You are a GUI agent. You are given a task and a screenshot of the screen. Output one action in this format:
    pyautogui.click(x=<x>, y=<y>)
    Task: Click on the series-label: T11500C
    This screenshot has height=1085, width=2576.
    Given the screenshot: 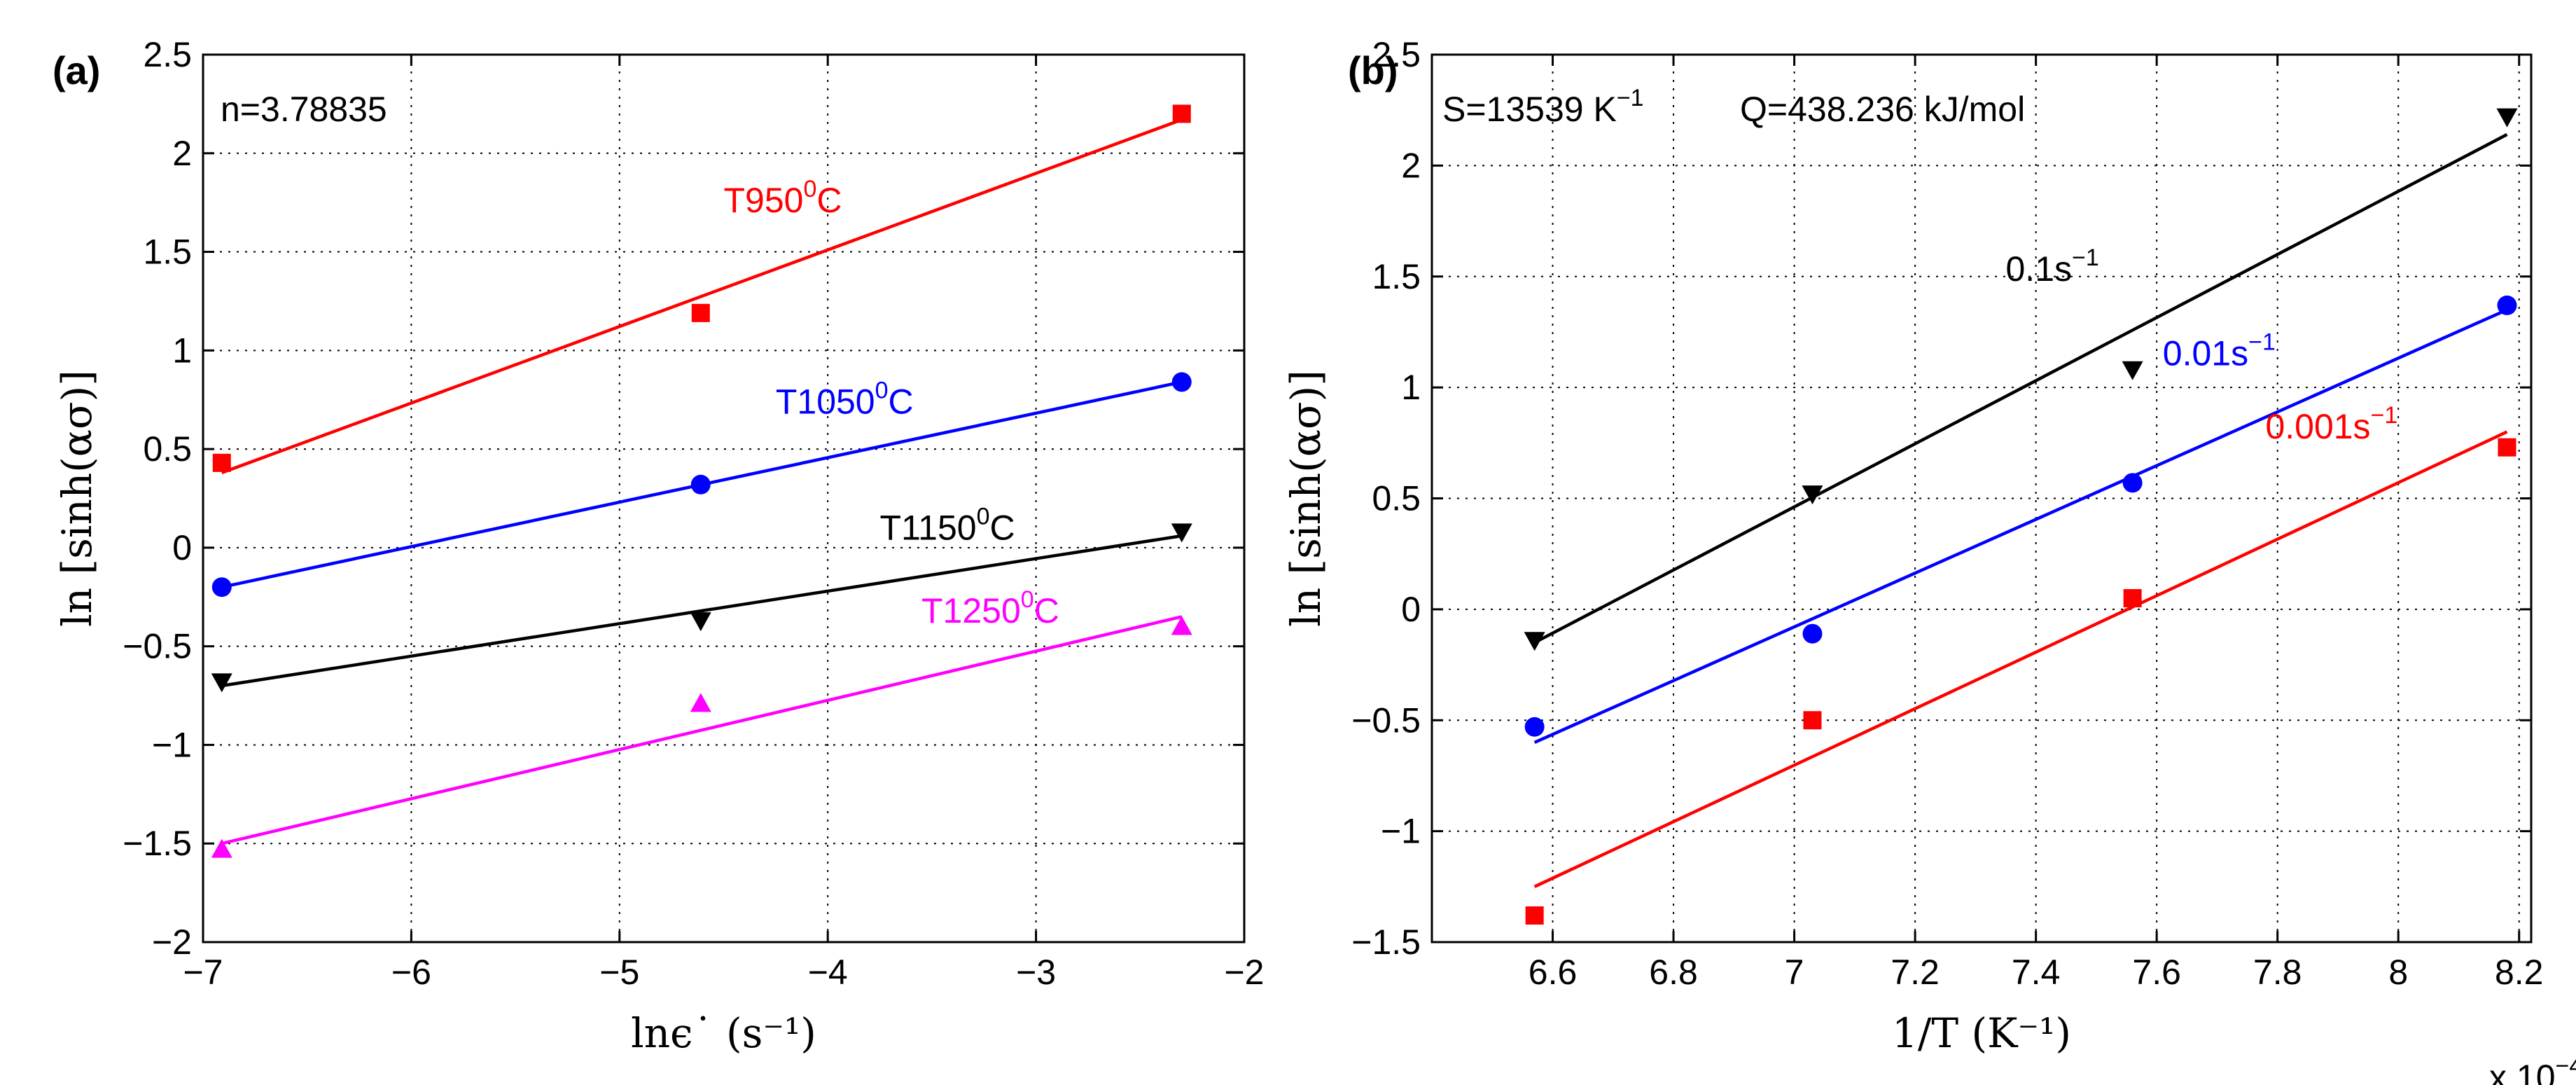 What is the action you would take?
    pyautogui.click(x=947, y=526)
    